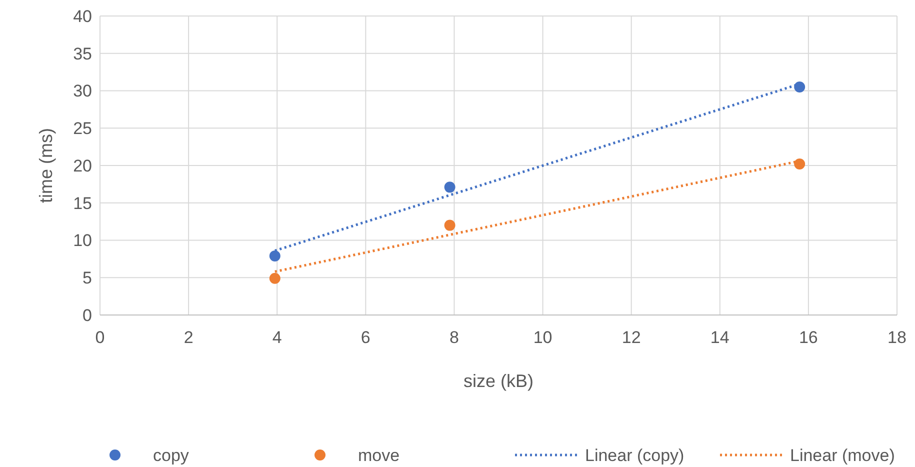 This screenshot has height=467, width=915. I want to click on y-axis-title: time (ms), so click(46, 165).